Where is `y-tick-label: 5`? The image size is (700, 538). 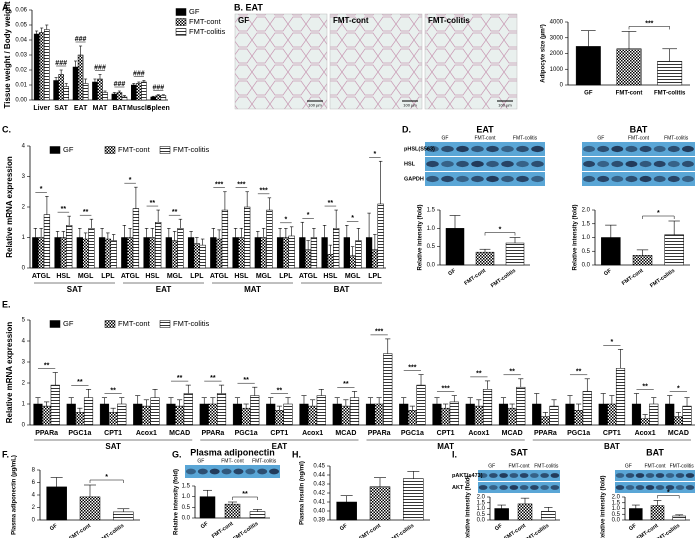 y-tick-label: 5 is located at coordinates (24, 321).